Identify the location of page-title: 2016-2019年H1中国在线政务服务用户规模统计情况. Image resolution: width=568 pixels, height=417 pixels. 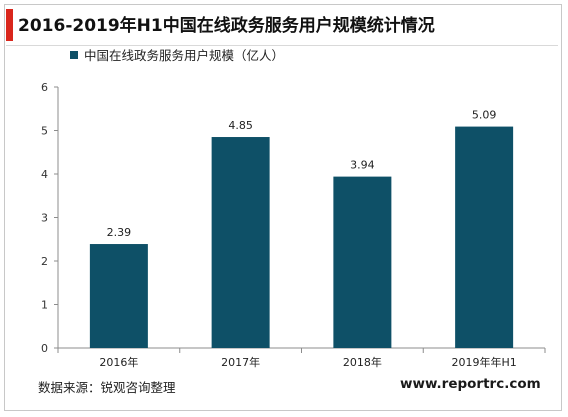
(226, 26).